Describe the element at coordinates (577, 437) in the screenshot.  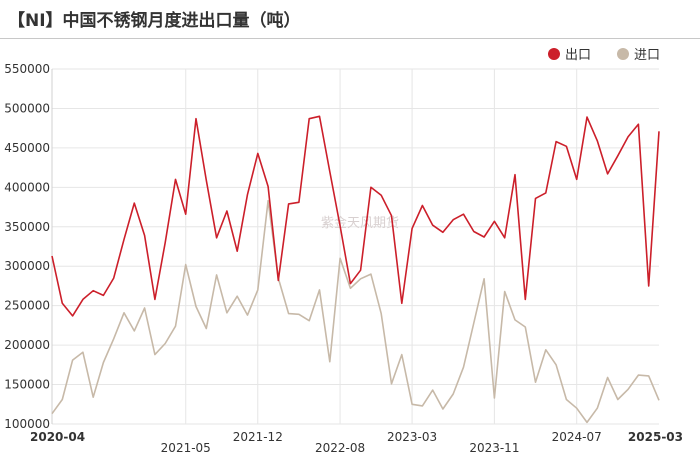
I see `x-tick-label: 2024-07` at that location.